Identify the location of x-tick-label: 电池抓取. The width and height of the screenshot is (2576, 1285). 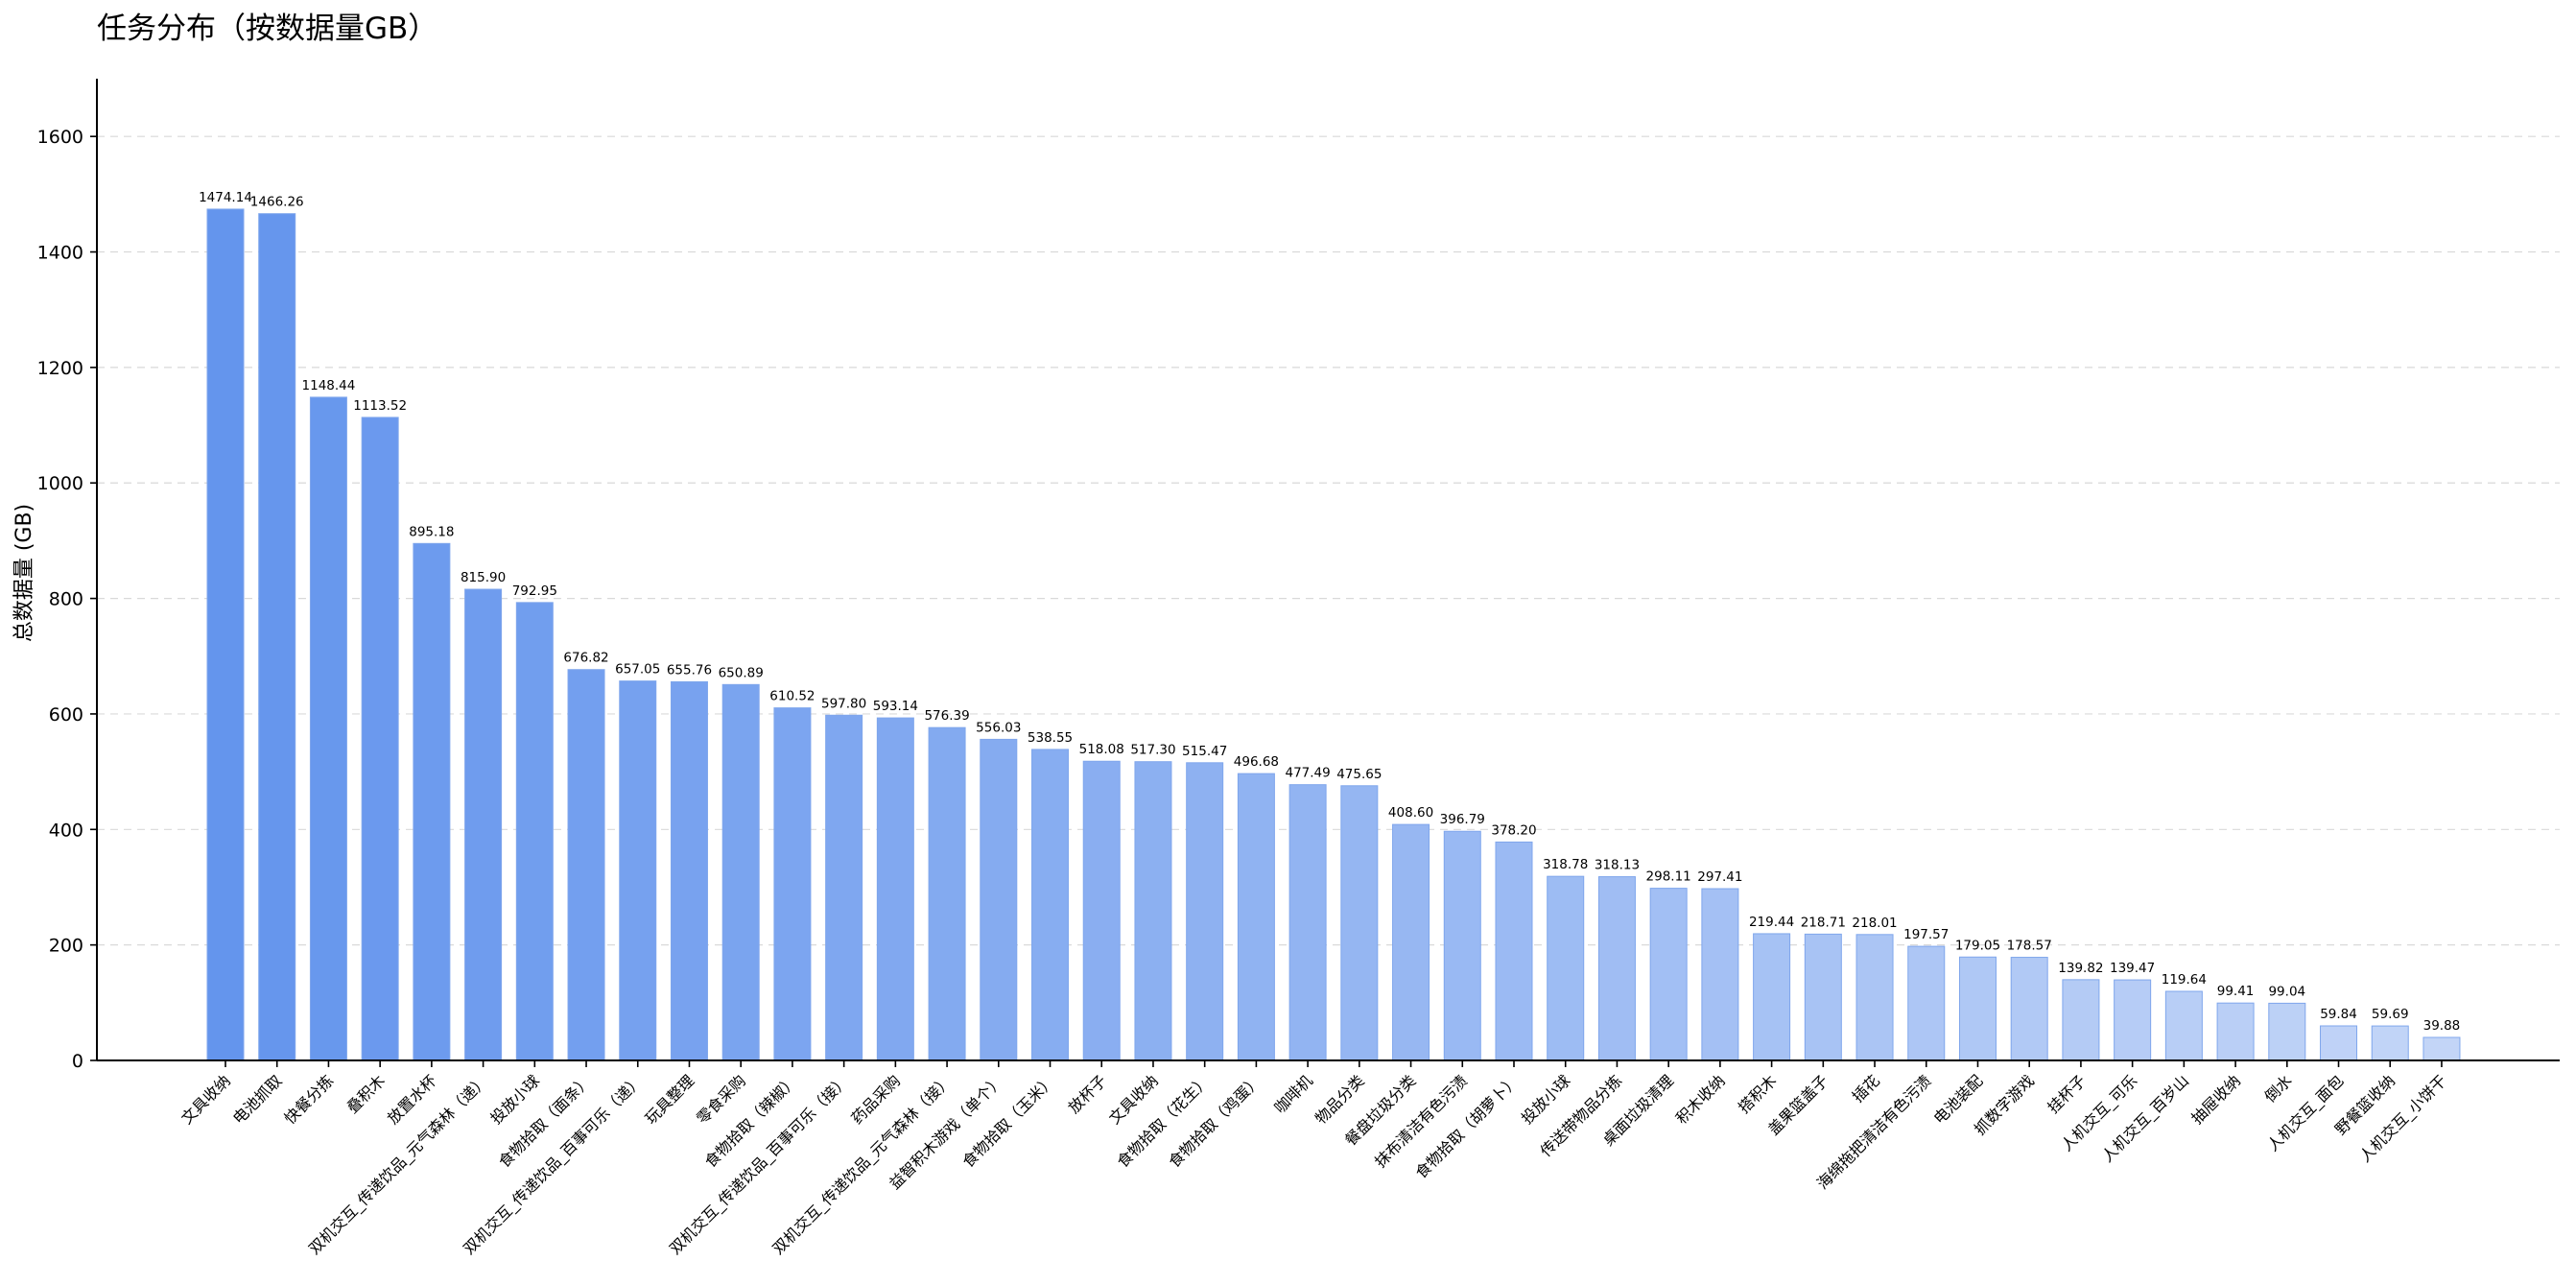
(257, 1099).